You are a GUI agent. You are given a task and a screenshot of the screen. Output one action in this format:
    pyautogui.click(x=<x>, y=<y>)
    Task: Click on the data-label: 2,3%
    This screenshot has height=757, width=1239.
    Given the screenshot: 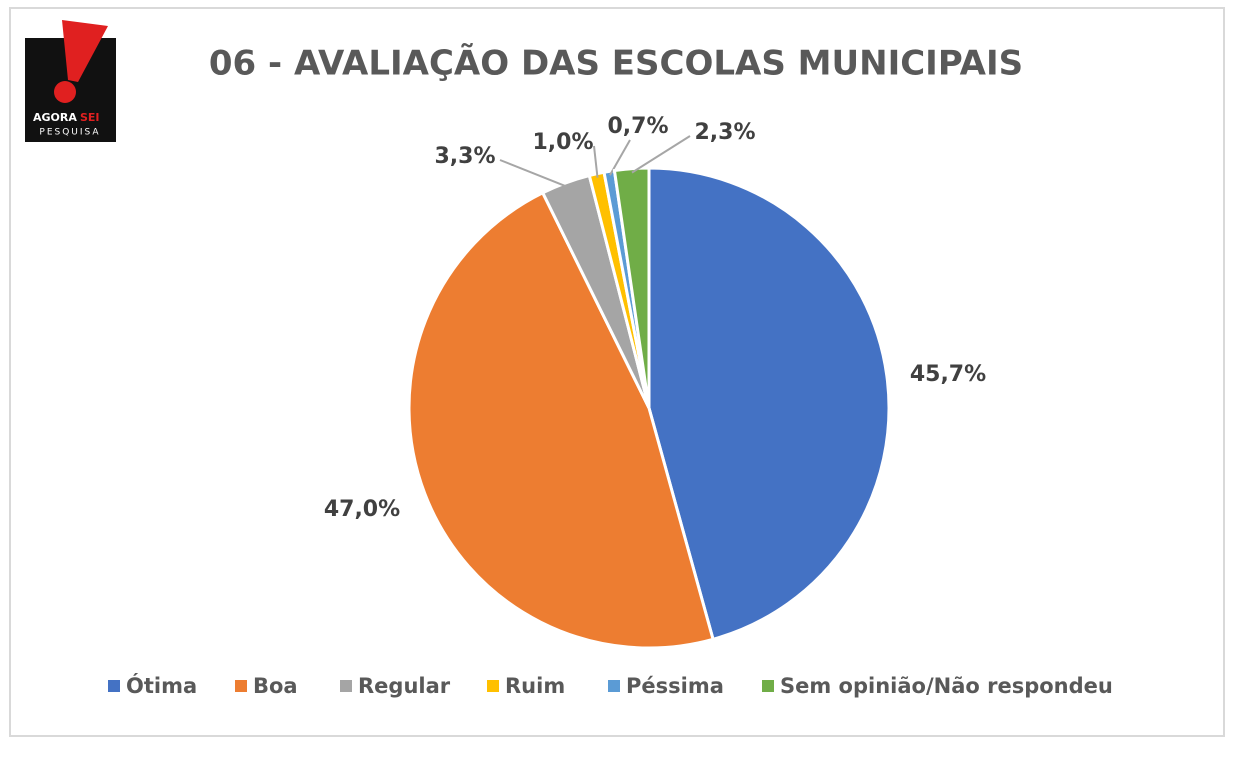 What is the action you would take?
    pyautogui.click(x=724, y=132)
    